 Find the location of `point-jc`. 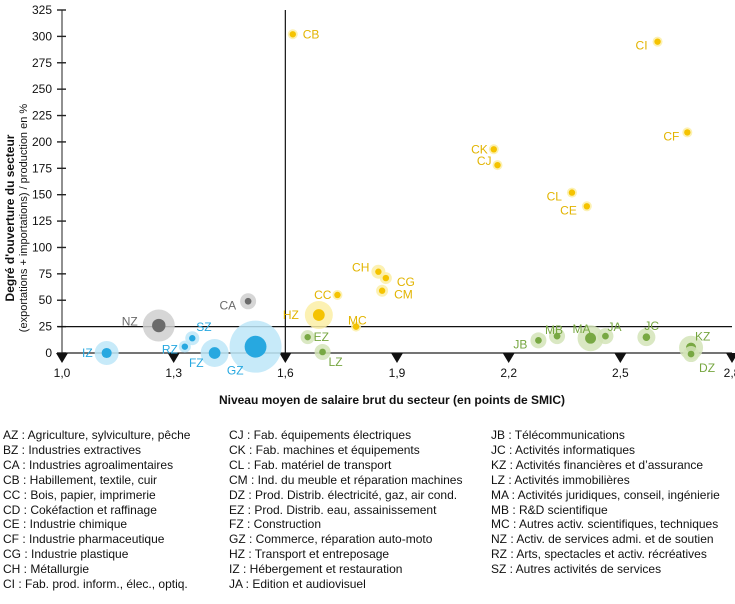

point-jc is located at coordinates (646, 337).